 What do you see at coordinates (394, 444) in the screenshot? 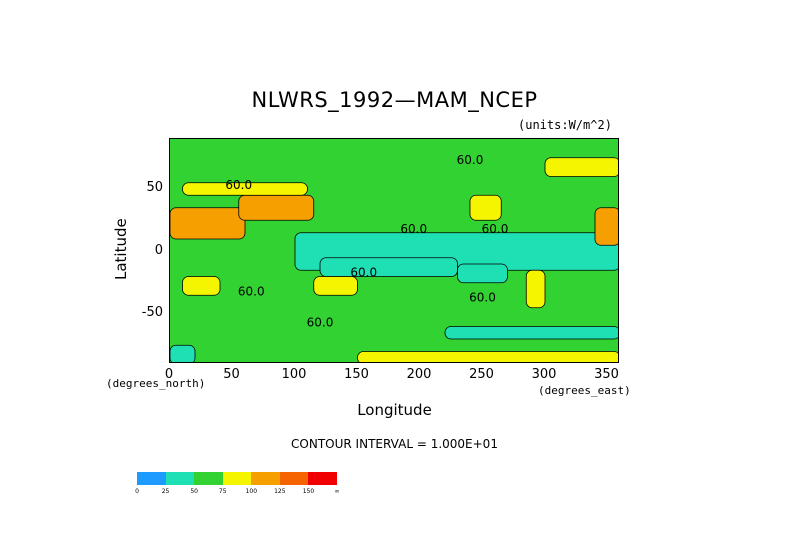
I see `contour-interval-note: CONTOUR INTERVAL = 1.000E+01` at bounding box center [394, 444].